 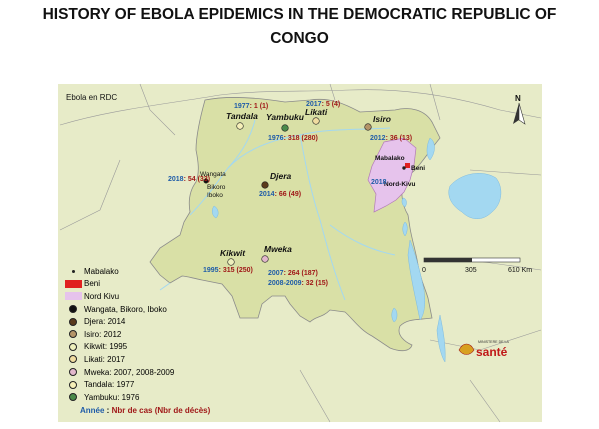 I want to click on label-bikoro: Bikoro, so click(x=216, y=187).